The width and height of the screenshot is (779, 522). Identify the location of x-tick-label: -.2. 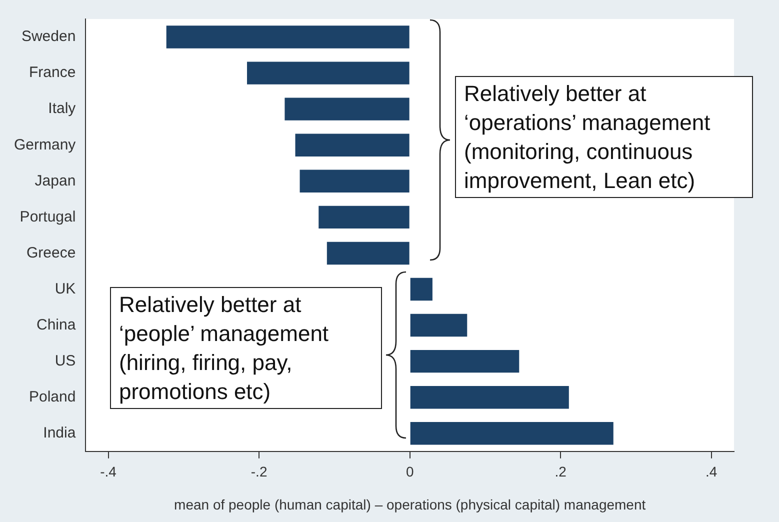
(259, 472).